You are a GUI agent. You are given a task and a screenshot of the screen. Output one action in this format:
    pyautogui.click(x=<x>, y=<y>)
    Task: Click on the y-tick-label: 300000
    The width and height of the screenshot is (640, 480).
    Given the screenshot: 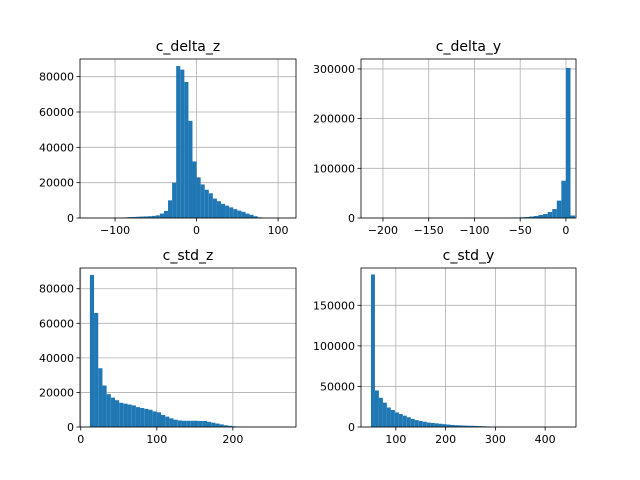 What is the action you would take?
    pyautogui.click(x=334, y=69)
    